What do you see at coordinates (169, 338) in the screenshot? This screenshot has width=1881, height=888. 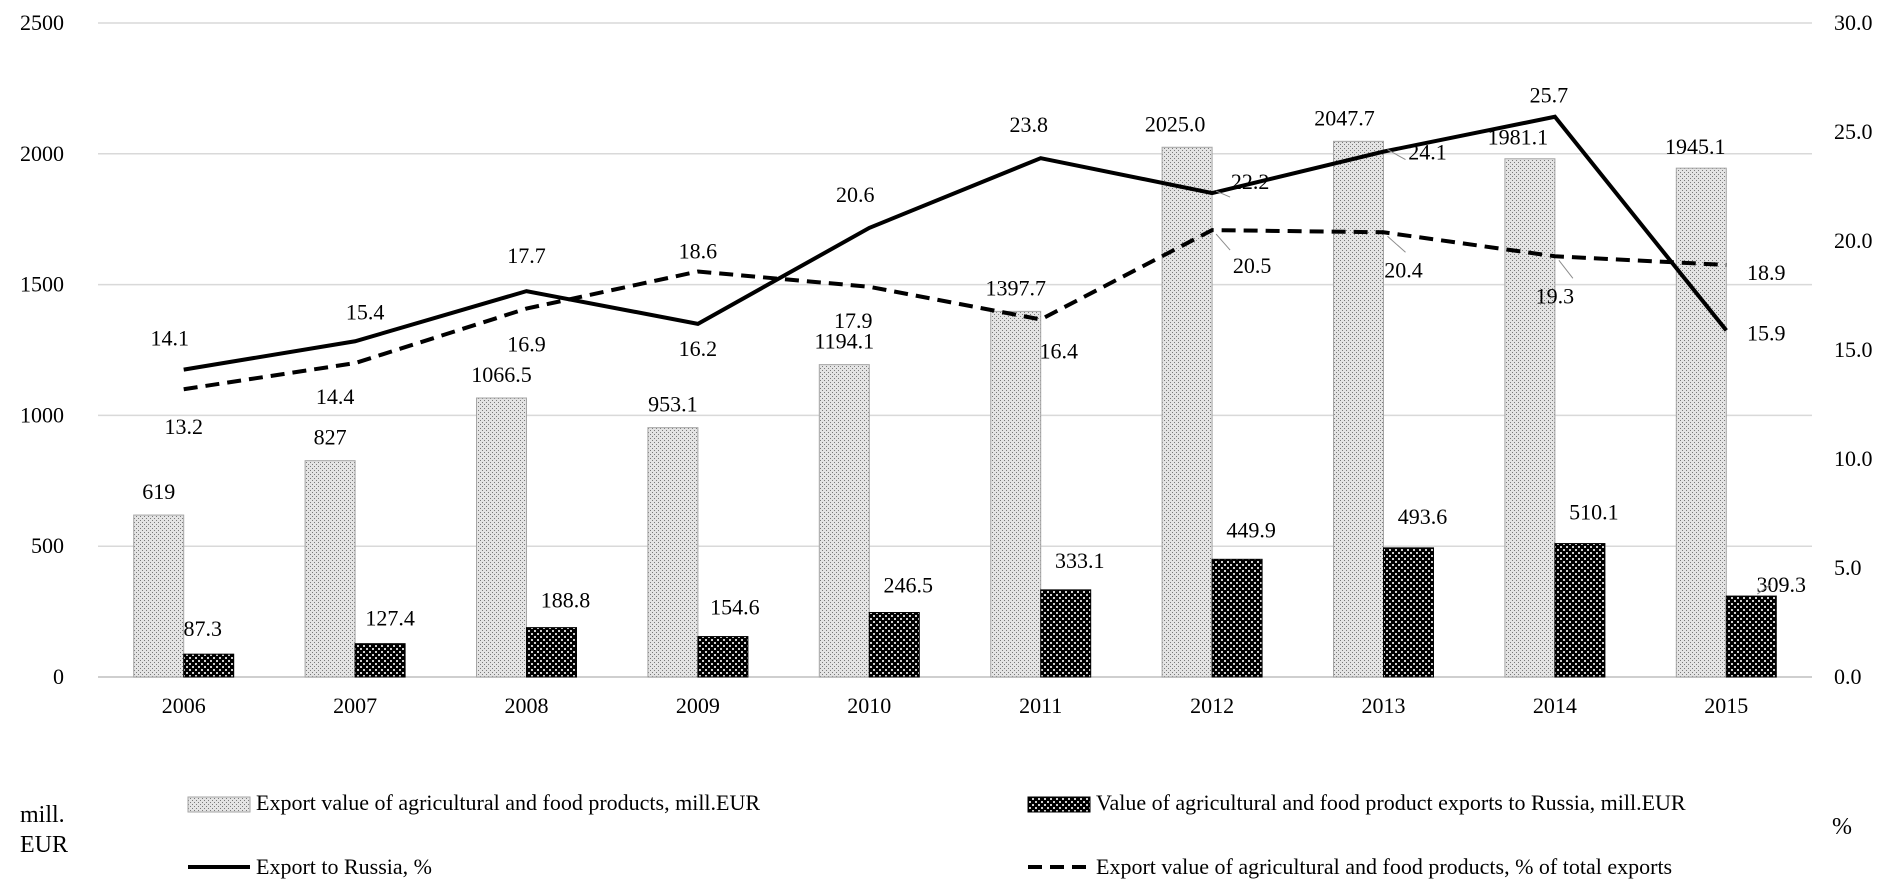 I see `data-label-russia-pct: 14.1` at bounding box center [169, 338].